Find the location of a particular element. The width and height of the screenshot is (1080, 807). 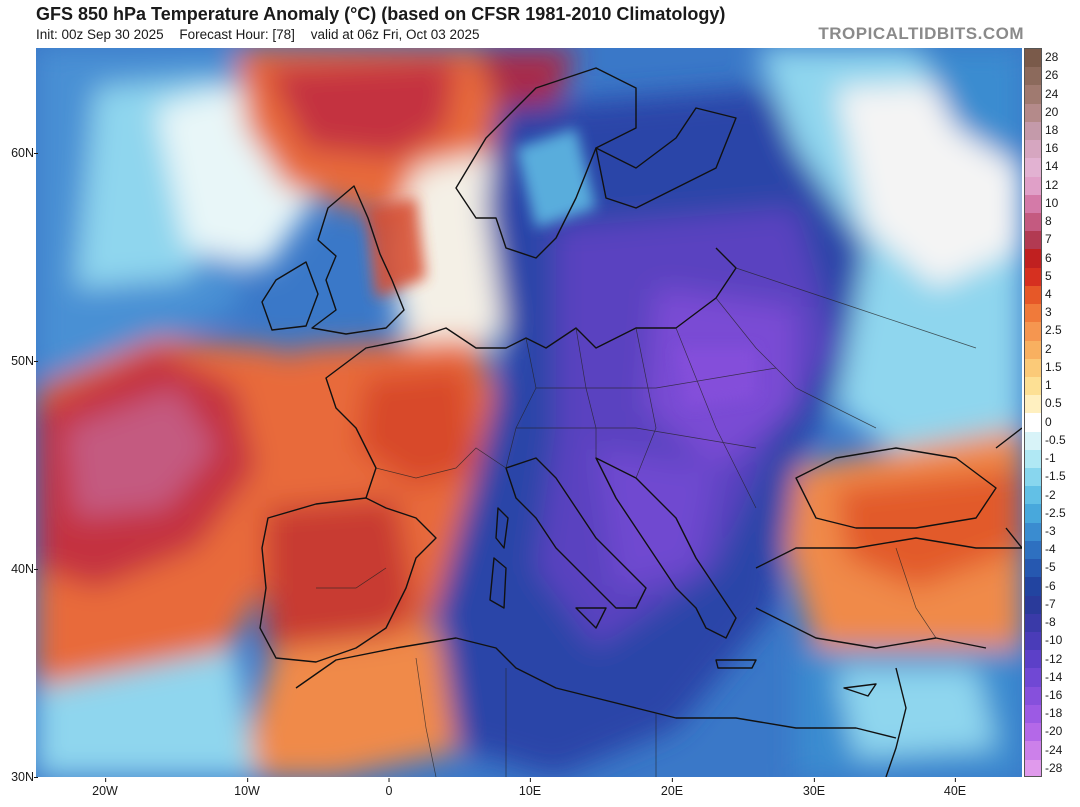

colorbar-label: 7 is located at coordinates (1048, 239).